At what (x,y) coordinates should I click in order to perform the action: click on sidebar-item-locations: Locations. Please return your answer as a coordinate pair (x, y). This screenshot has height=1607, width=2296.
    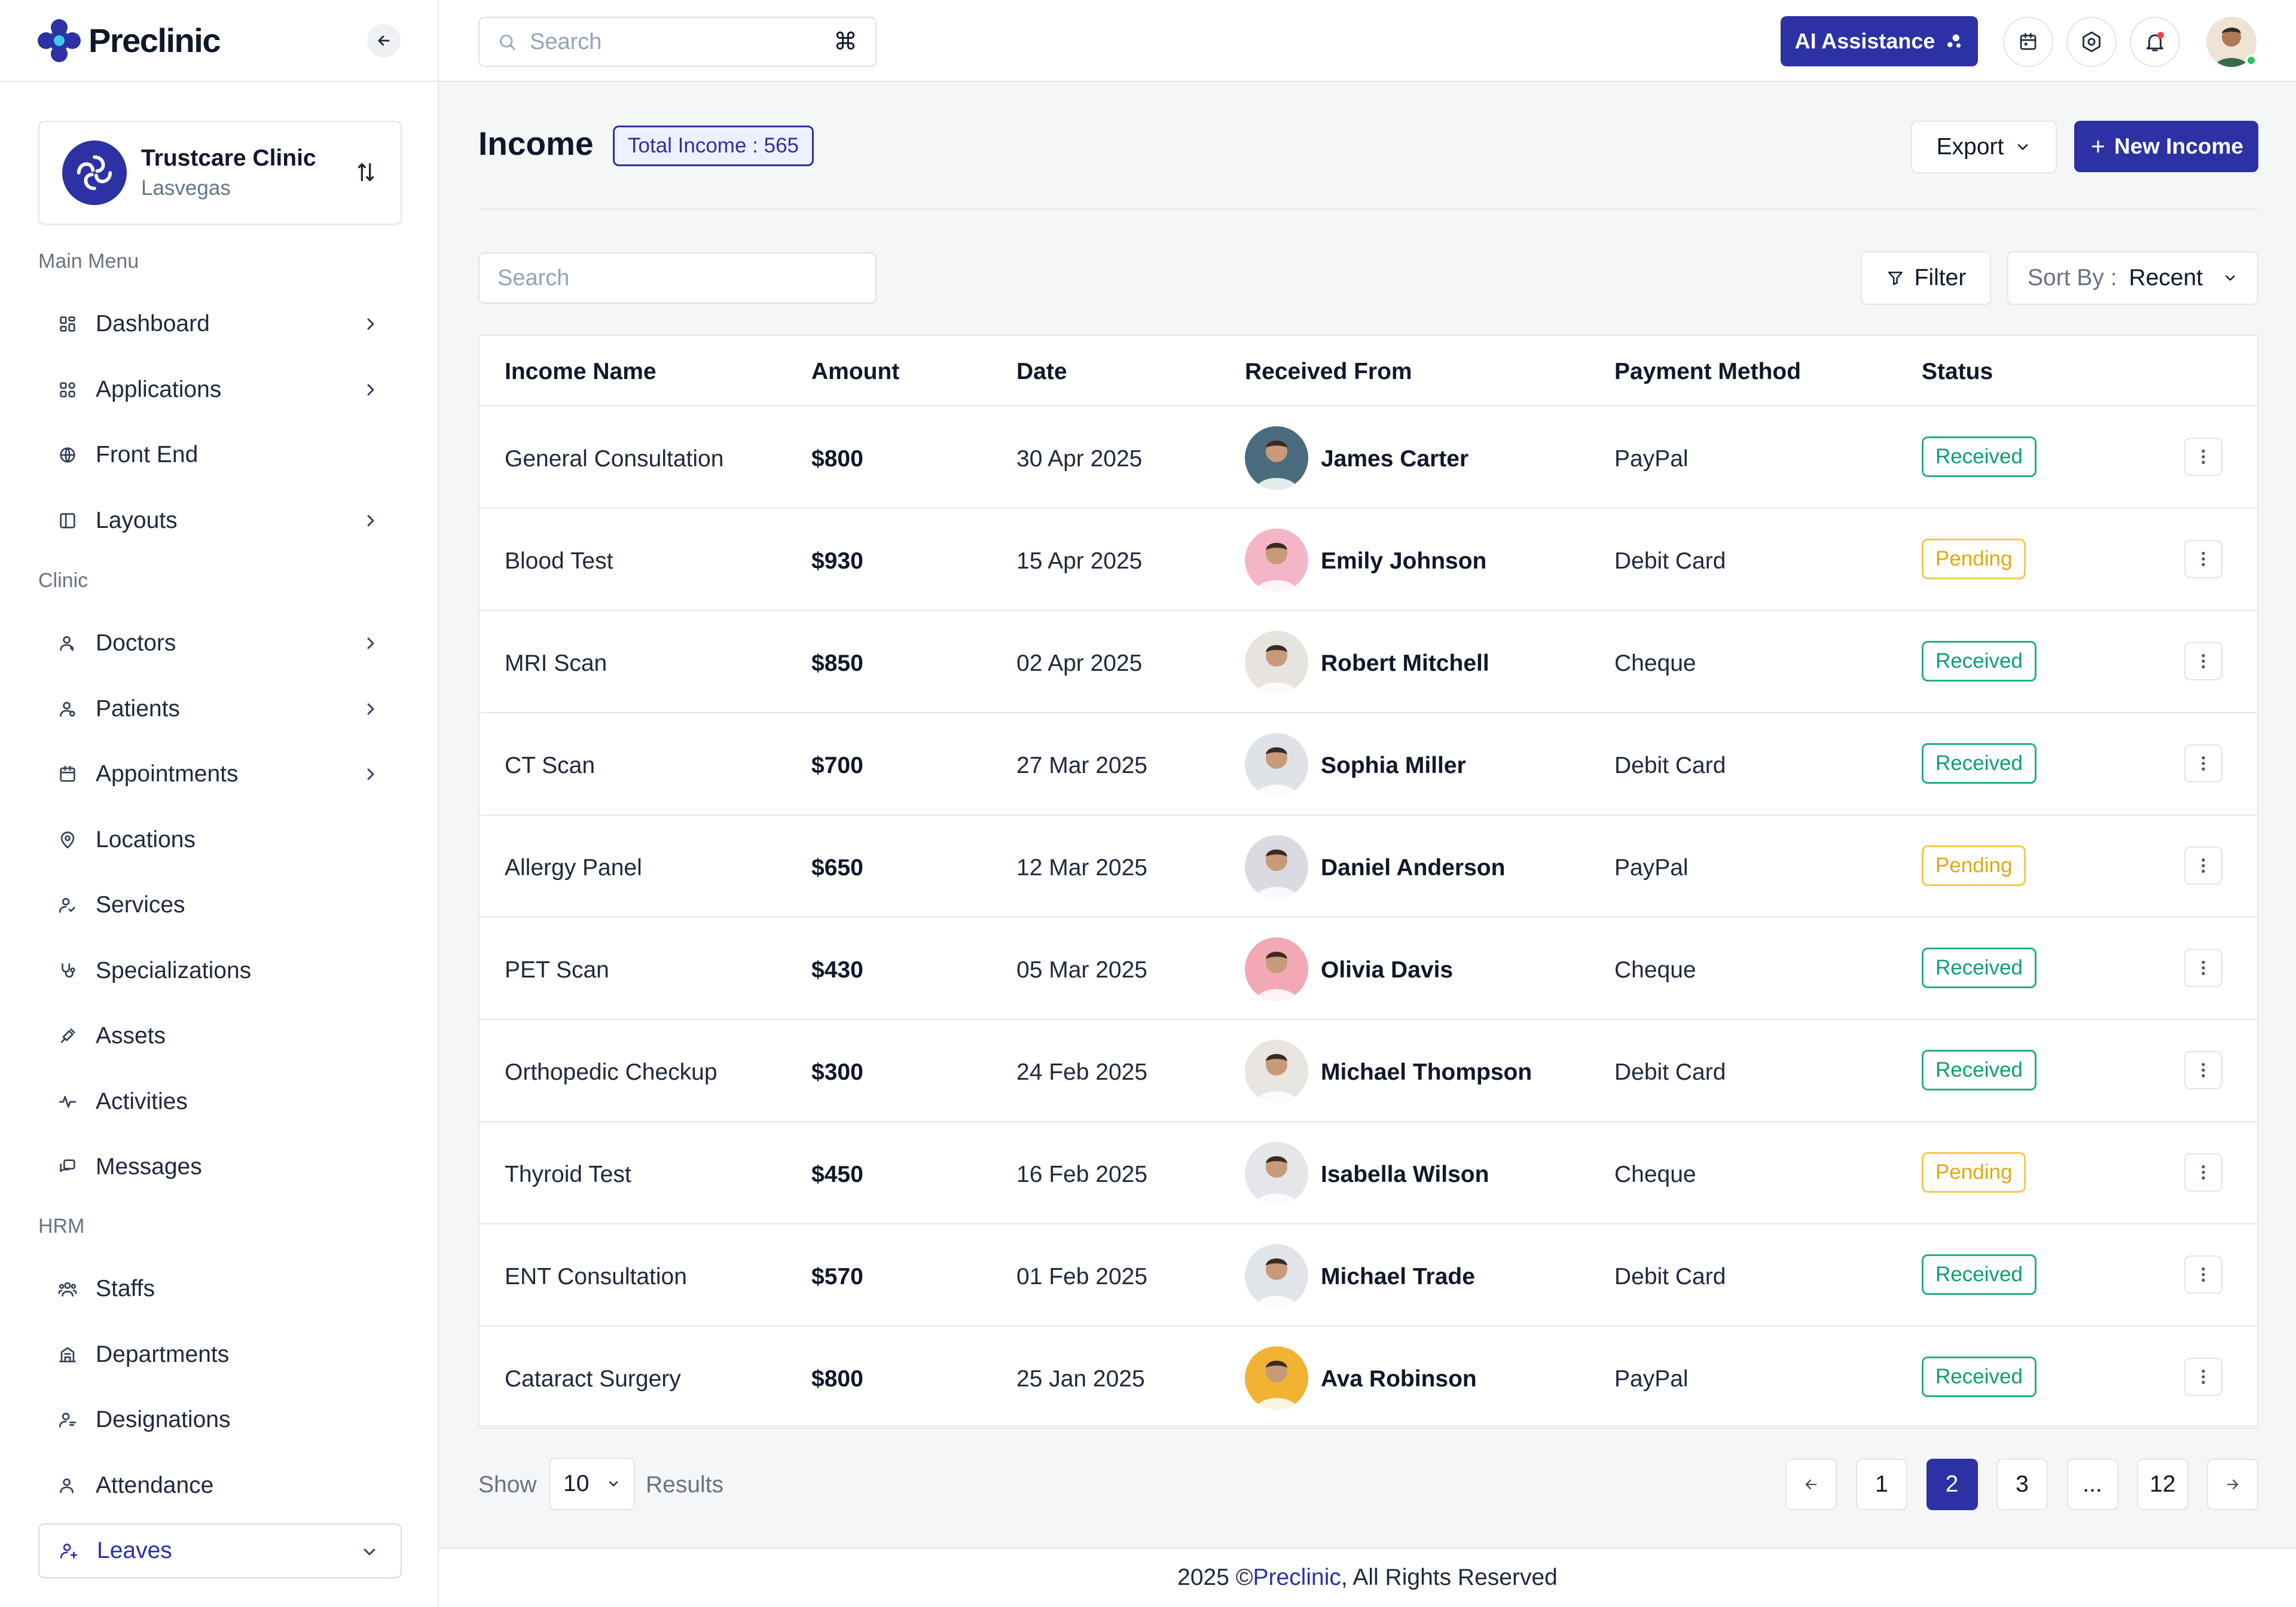
    Looking at the image, I should click on (220, 839).